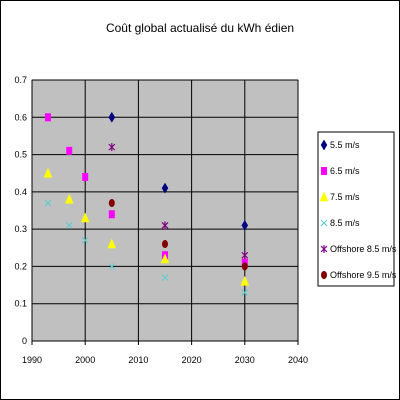  I want to click on y-tick-label: 0.6, so click(20, 117).